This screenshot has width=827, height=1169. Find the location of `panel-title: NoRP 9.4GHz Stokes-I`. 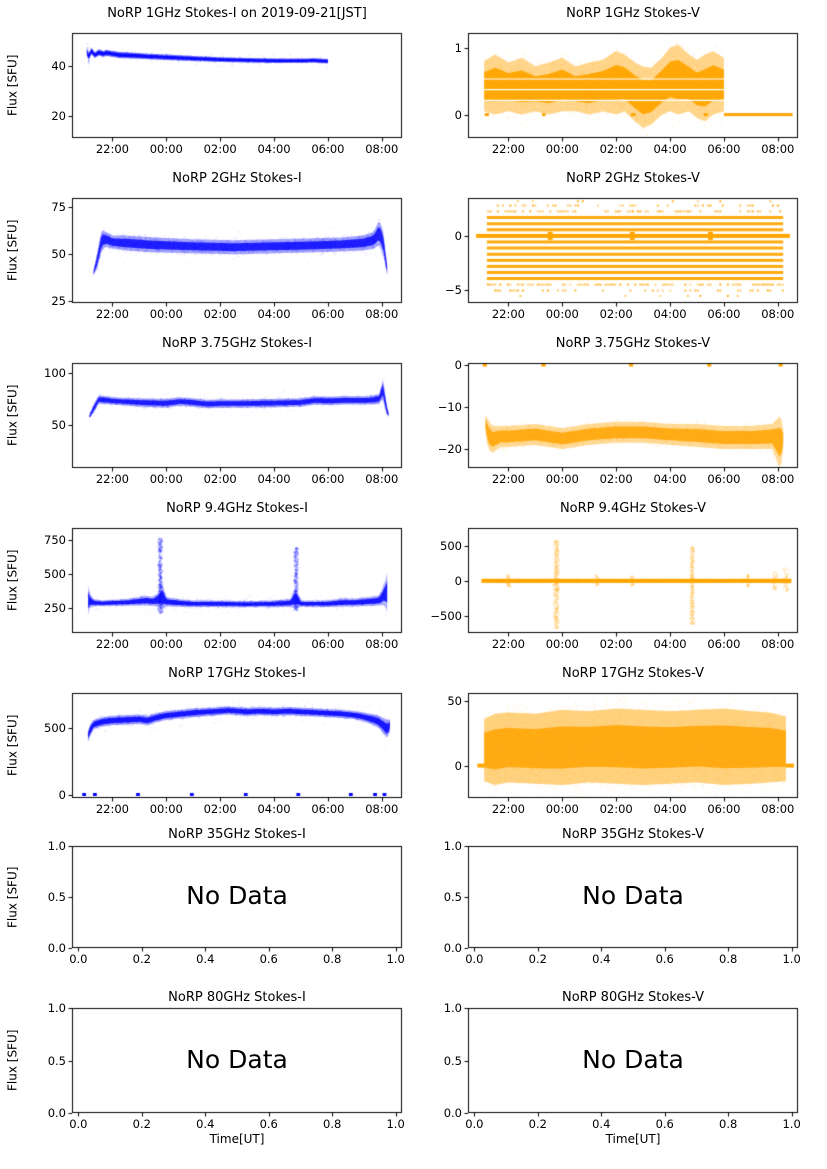

panel-title: NoRP 9.4GHz Stokes-I is located at coordinates (237, 508).